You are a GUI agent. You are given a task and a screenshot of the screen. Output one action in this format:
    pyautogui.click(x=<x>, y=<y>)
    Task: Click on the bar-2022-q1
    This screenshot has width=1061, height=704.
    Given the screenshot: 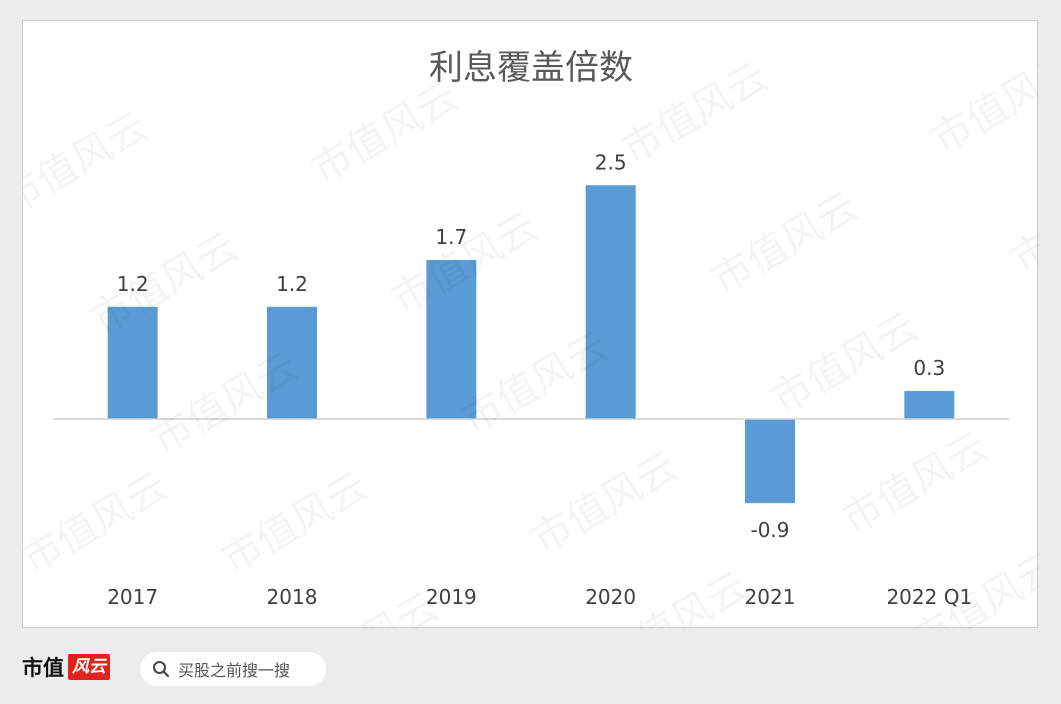 What is the action you would take?
    pyautogui.click(x=929, y=404)
    